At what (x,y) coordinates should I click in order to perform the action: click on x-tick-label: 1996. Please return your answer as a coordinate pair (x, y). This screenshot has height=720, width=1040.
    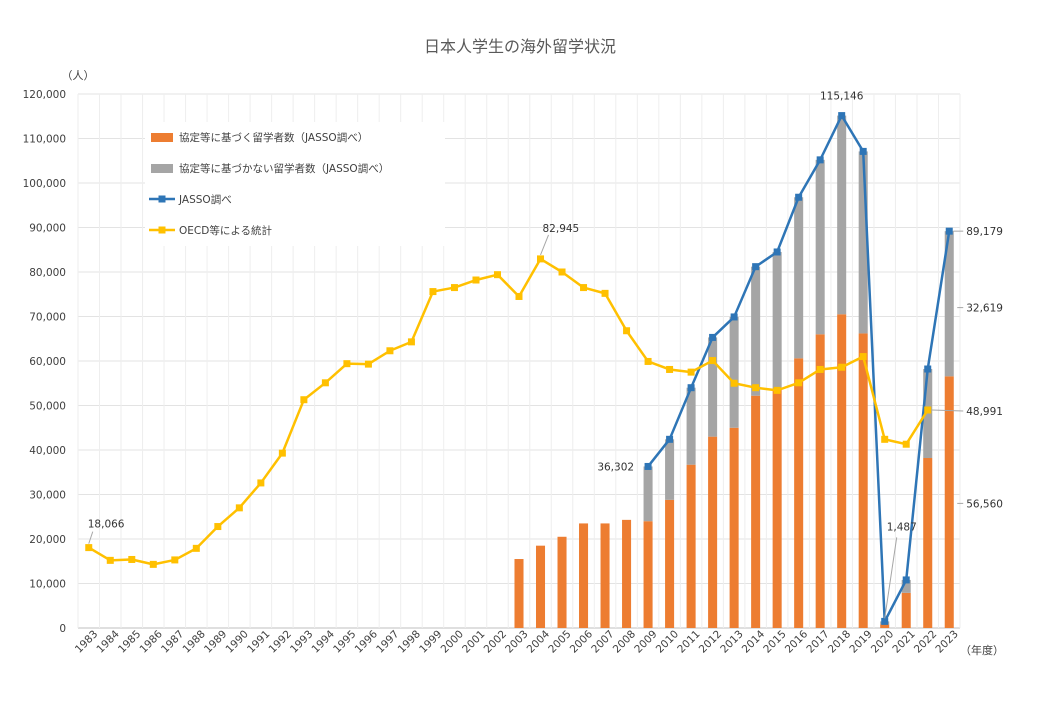
    Looking at the image, I should click on (367, 642).